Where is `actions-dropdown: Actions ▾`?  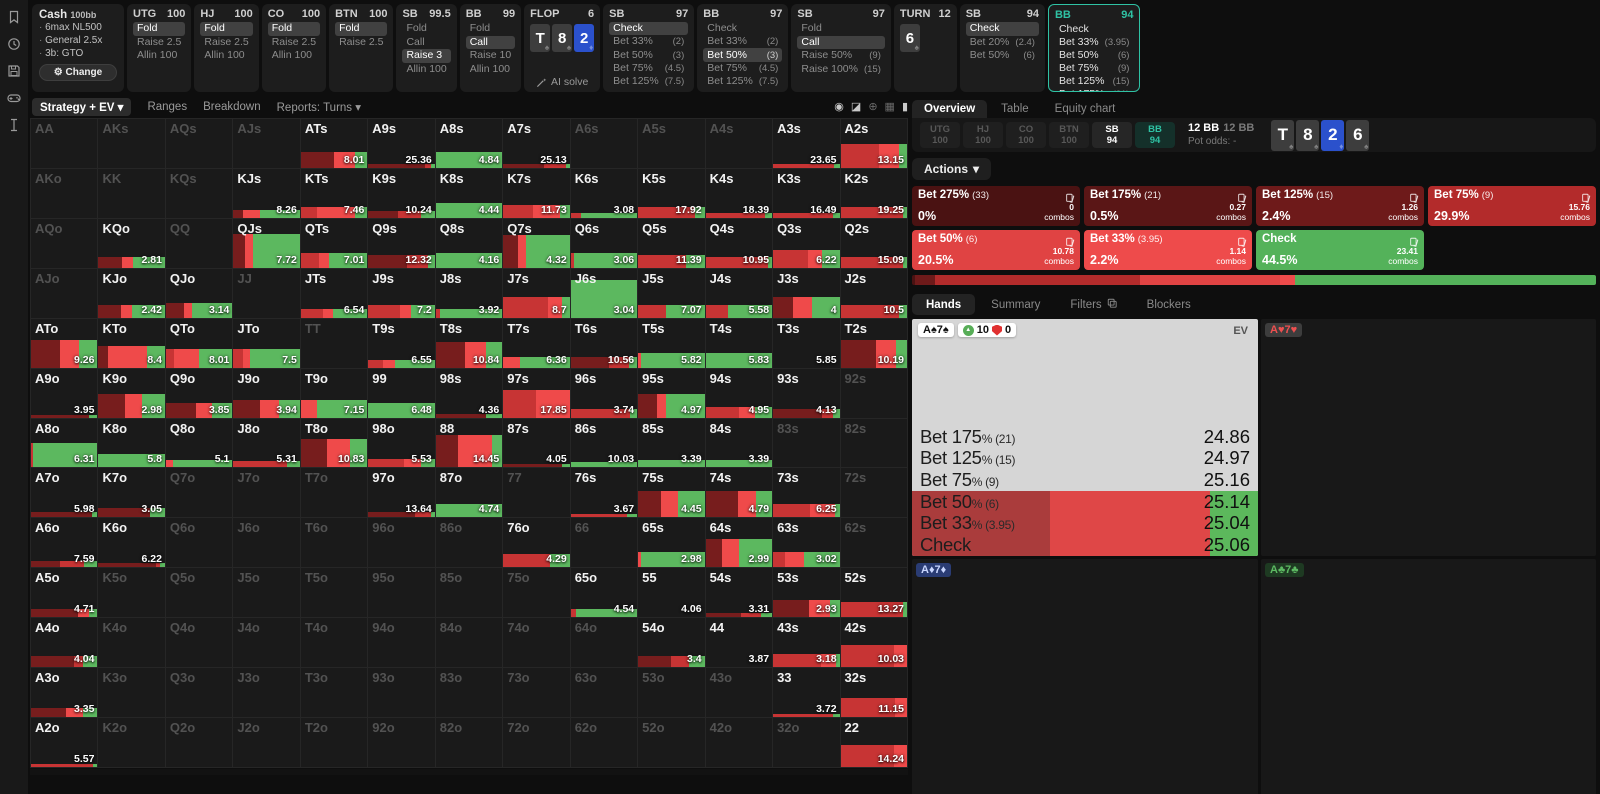 actions-dropdown: Actions ▾ is located at coordinates (952, 169).